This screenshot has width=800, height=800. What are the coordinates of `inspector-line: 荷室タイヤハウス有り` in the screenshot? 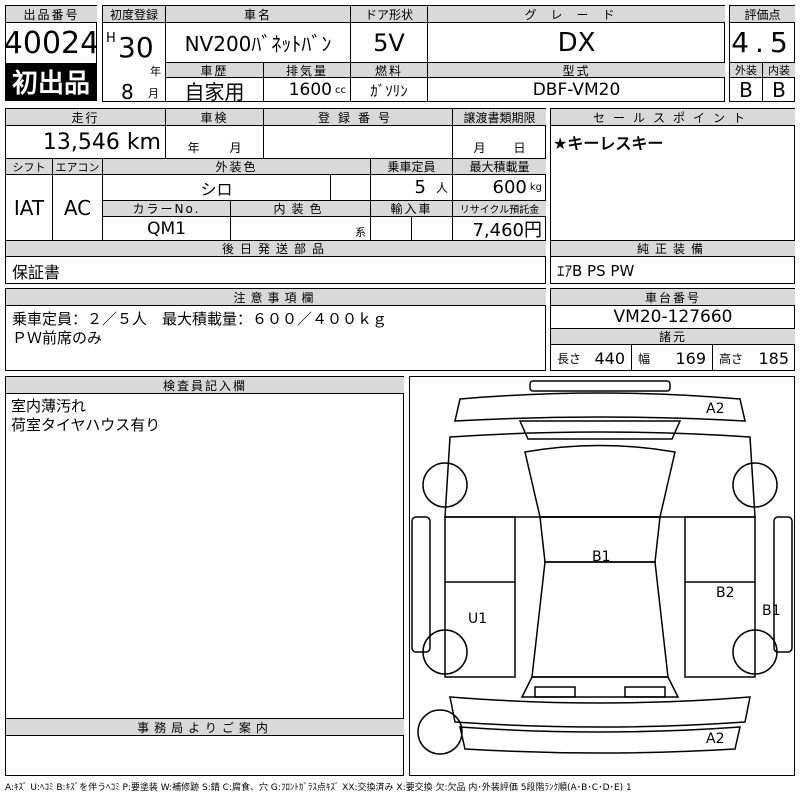 It's located at (86, 425).